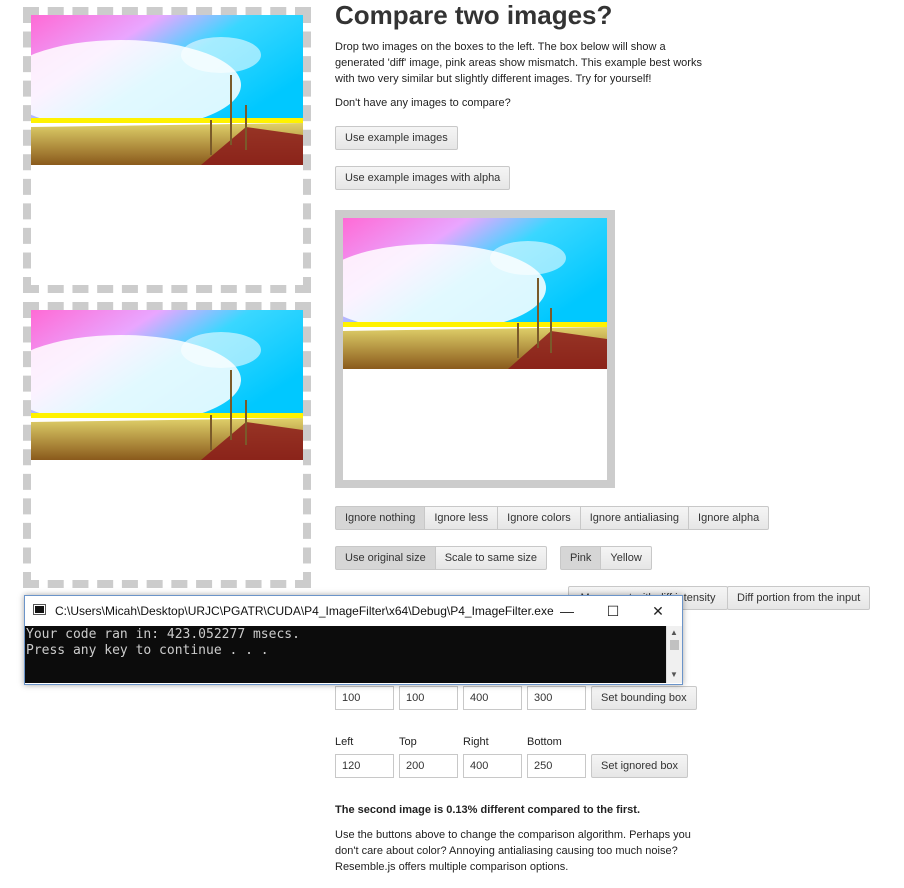  I want to click on ignored-right-input: 400, so click(492, 766).